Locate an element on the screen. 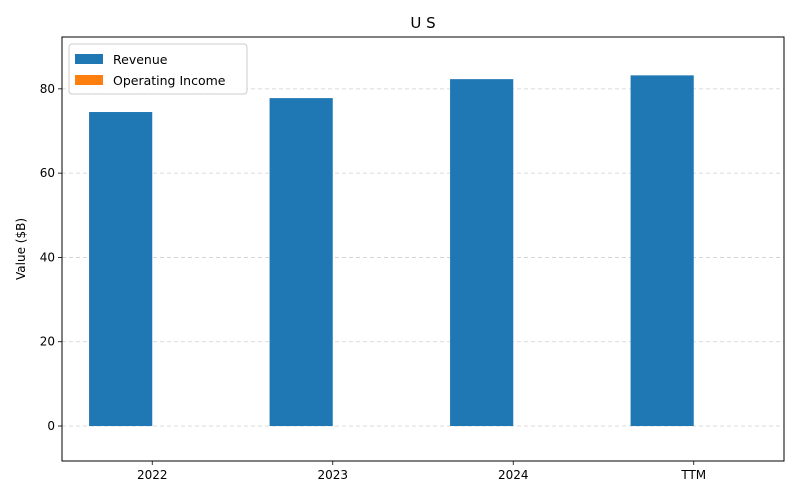  y-tick-label: 80 is located at coordinates (47, 89).